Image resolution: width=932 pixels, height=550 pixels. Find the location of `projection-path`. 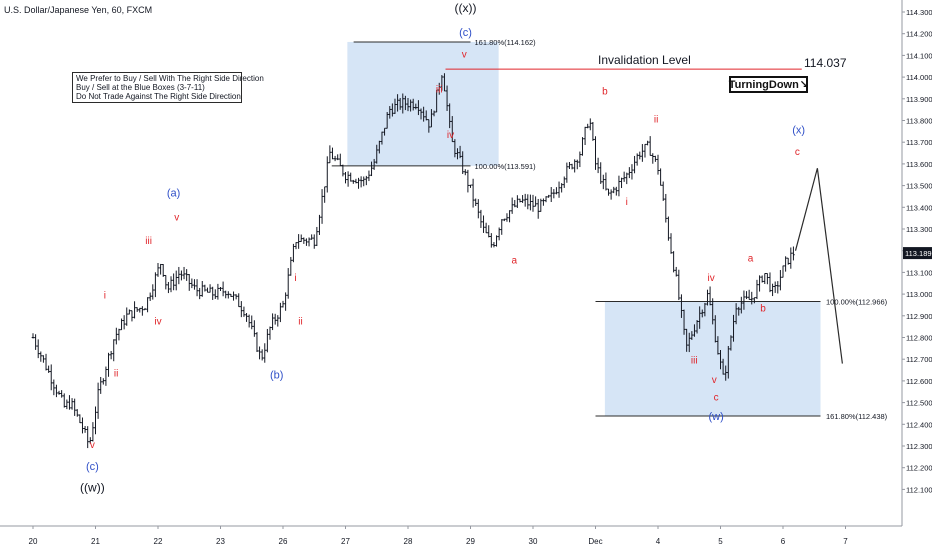

projection-path is located at coordinates (818, 266).